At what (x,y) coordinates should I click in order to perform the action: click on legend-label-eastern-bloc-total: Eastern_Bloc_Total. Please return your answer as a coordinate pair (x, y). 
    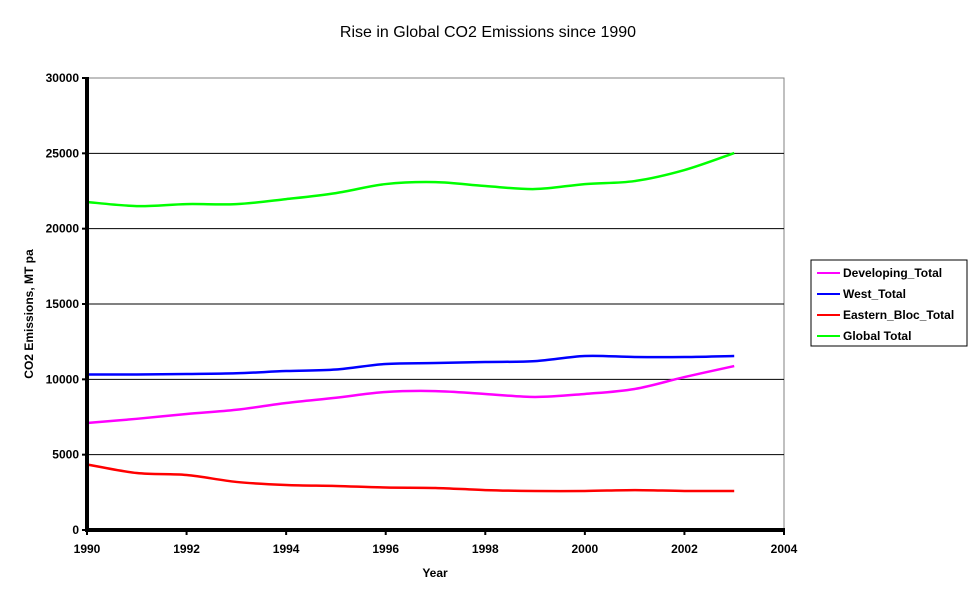
    Looking at the image, I should click on (898, 315).